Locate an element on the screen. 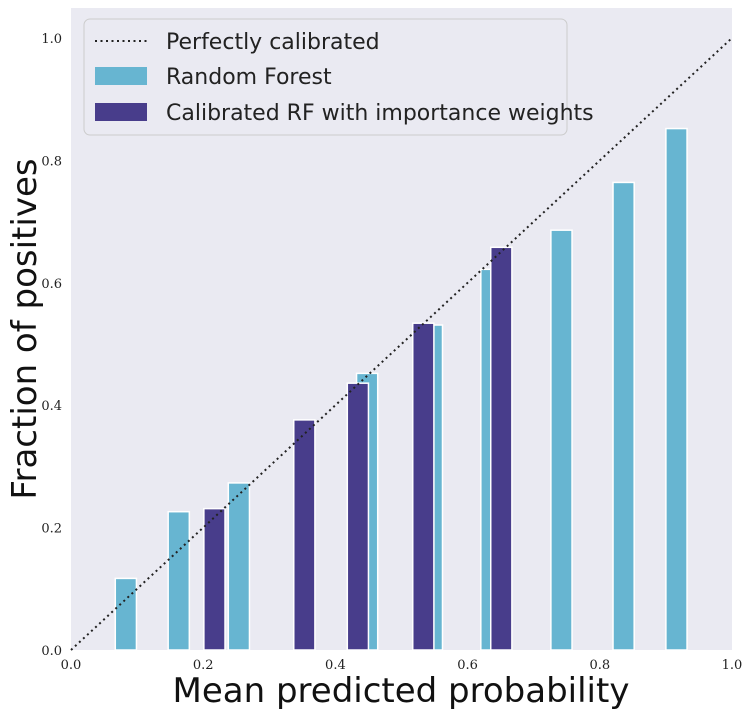 The image size is (748, 716). x-tick-label-1: 0.2 is located at coordinates (203, 665).